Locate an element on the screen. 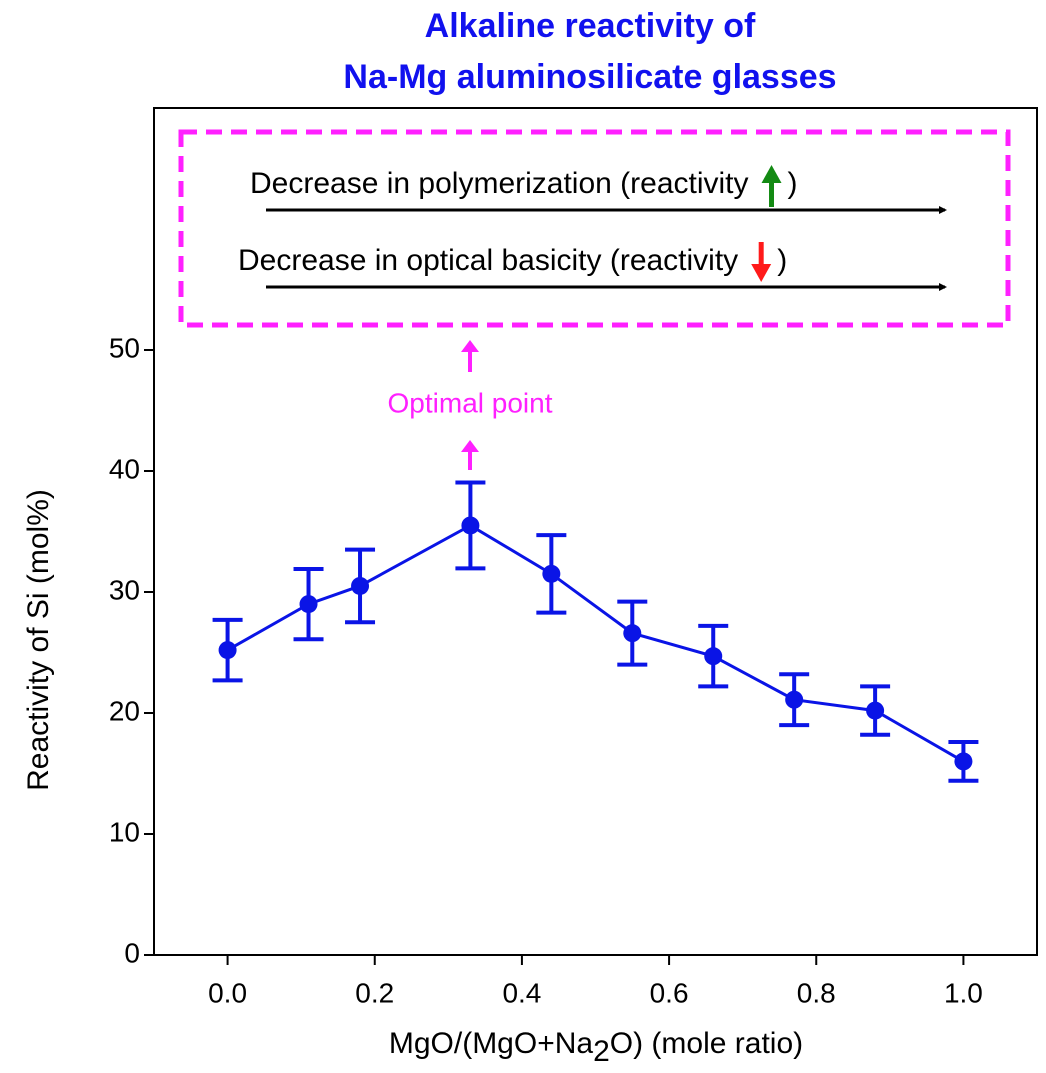 Image resolution: width=1046 pixels, height=1073 pixels. x-axis-label: MgO/(MgO+Na2O) (mole ratio) is located at coordinates (596, 1047).